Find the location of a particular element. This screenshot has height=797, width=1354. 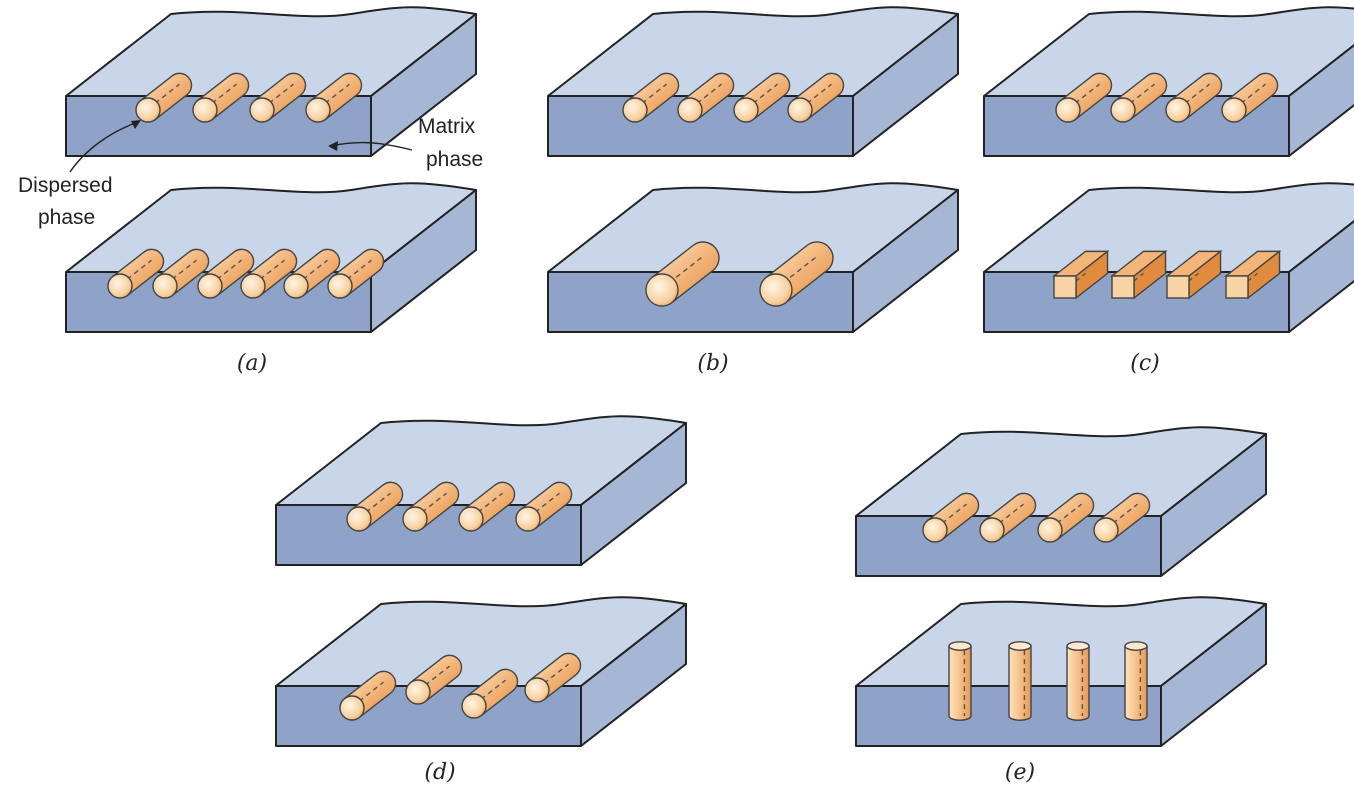

panel-label-b: (b) is located at coordinates (712, 363).